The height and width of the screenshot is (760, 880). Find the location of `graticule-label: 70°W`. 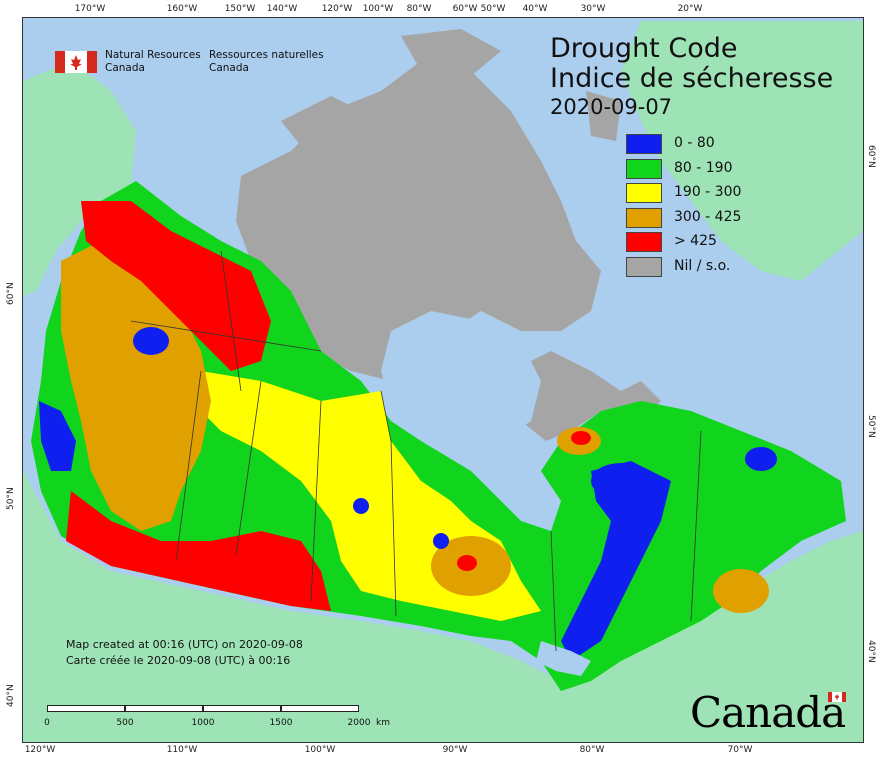

graticule-label: 70°W is located at coordinates (740, 750).